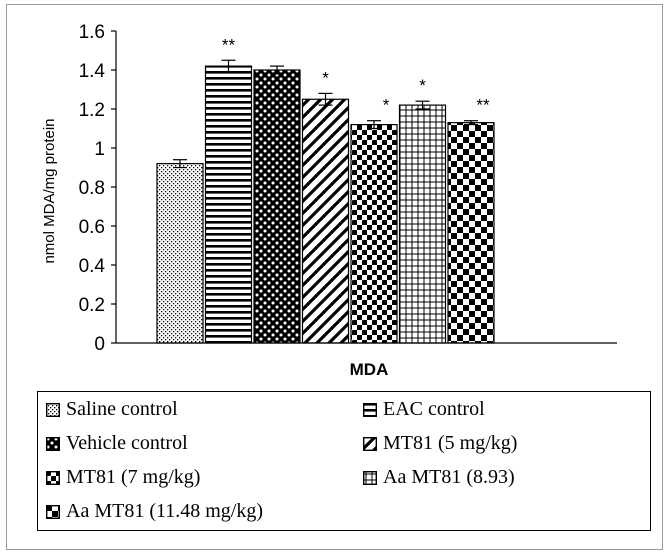 This screenshot has width=671, height=557. I want to click on legend-item: Aa MT81 (8.93), so click(439, 477).